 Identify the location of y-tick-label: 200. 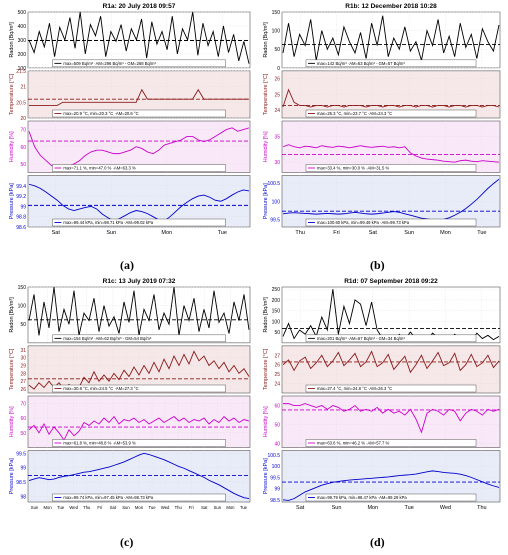
(276, 301).